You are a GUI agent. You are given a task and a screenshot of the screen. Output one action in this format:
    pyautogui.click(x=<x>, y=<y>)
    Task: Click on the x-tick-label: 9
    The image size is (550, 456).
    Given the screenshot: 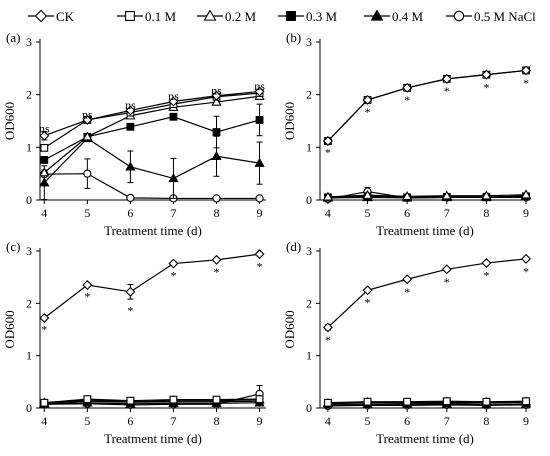 What is the action you would take?
    pyautogui.click(x=526, y=213)
    